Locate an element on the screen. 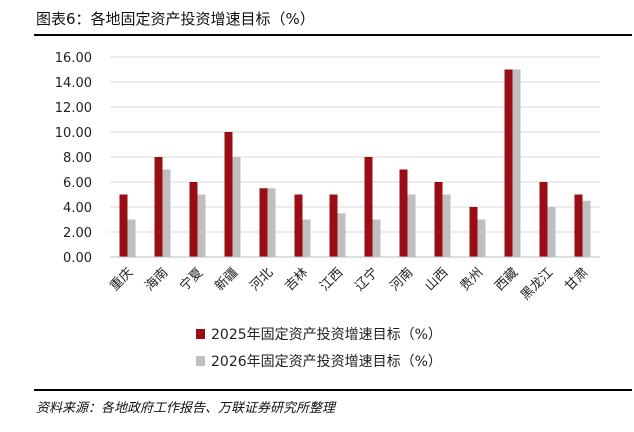 This screenshot has width=634, height=432. category-label: 宁夏 is located at coordinates (192, 280).